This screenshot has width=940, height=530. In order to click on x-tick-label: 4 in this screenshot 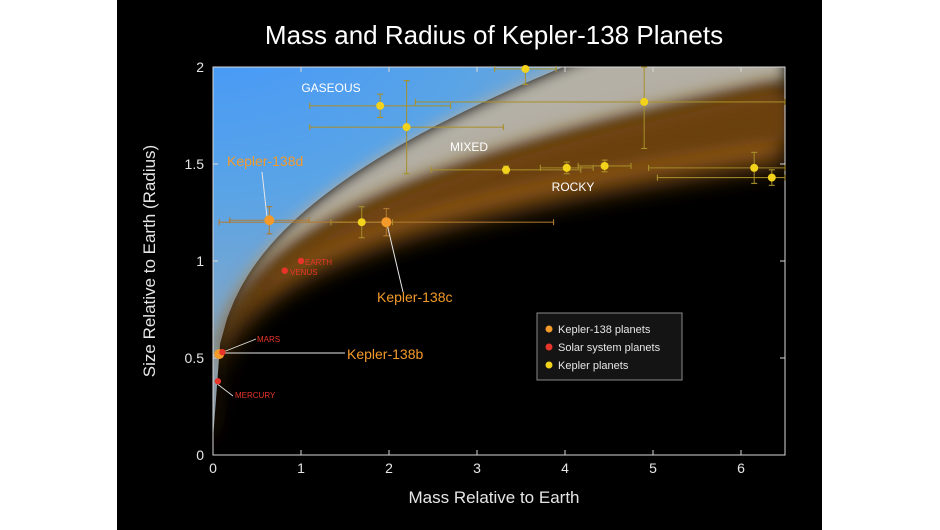, I will do `click(565, 468)`.